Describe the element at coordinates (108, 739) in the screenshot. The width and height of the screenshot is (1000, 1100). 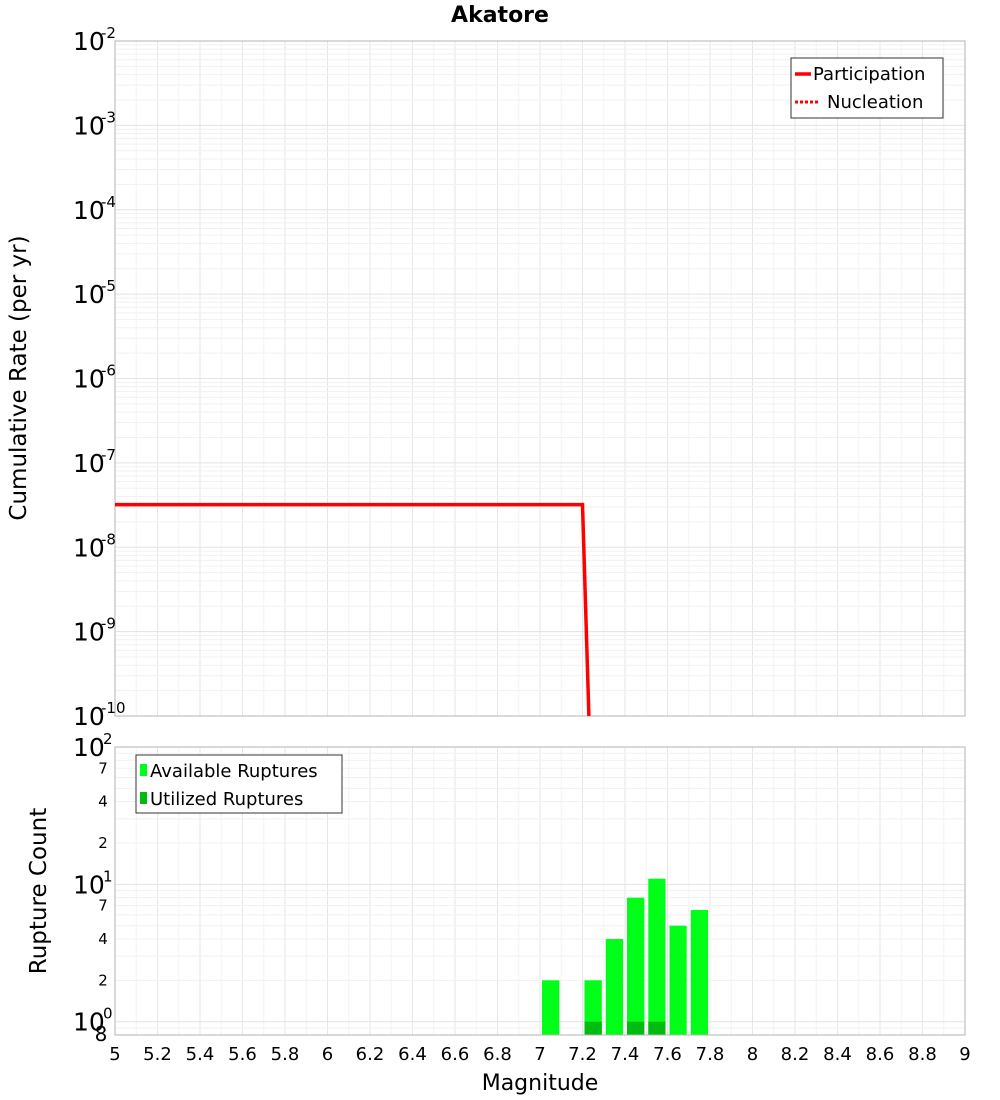
I see `y-tick-exponent: 2` at that location.